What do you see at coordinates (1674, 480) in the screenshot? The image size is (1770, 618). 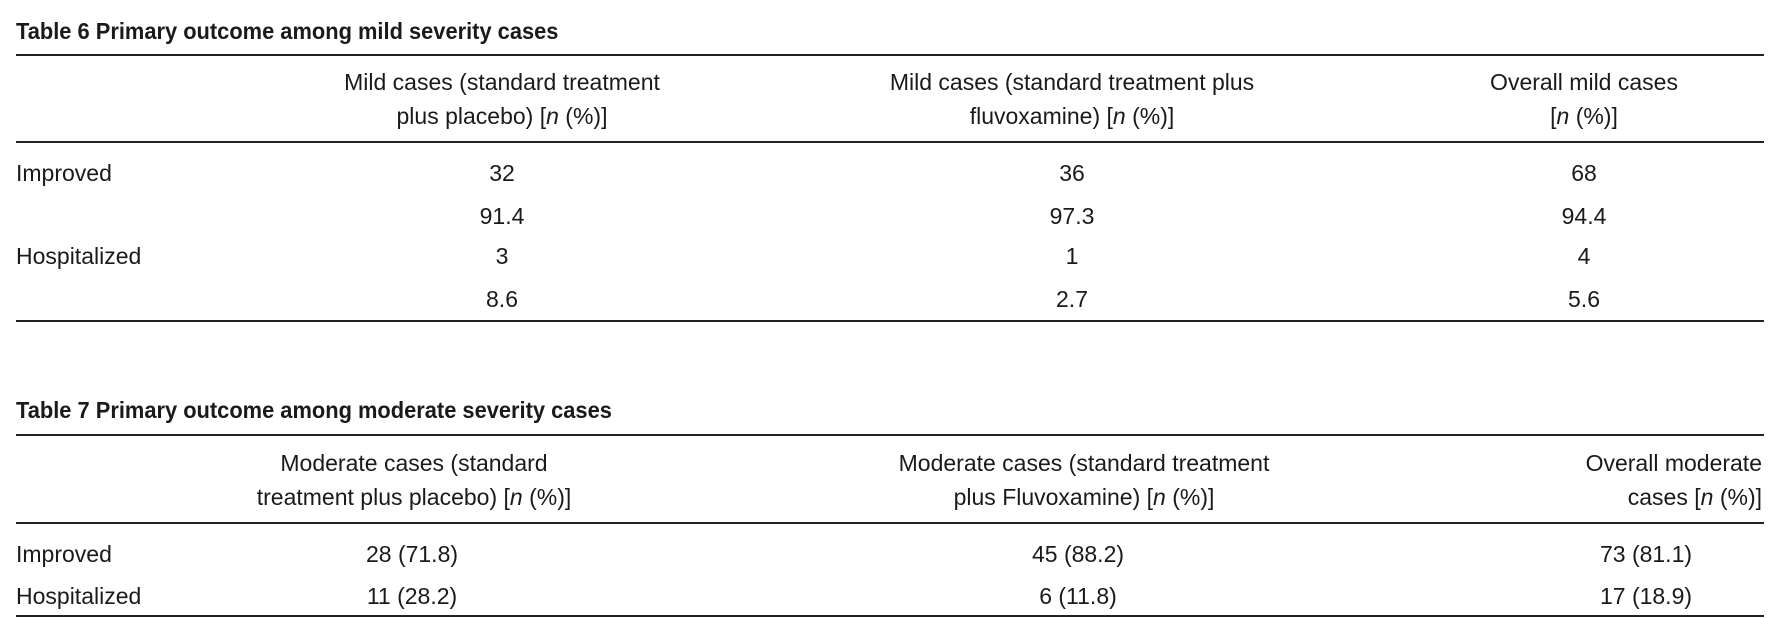 I see `table7-header-overall: Overall moderate cases [n (%)]` at bounding box center [1674, 480].